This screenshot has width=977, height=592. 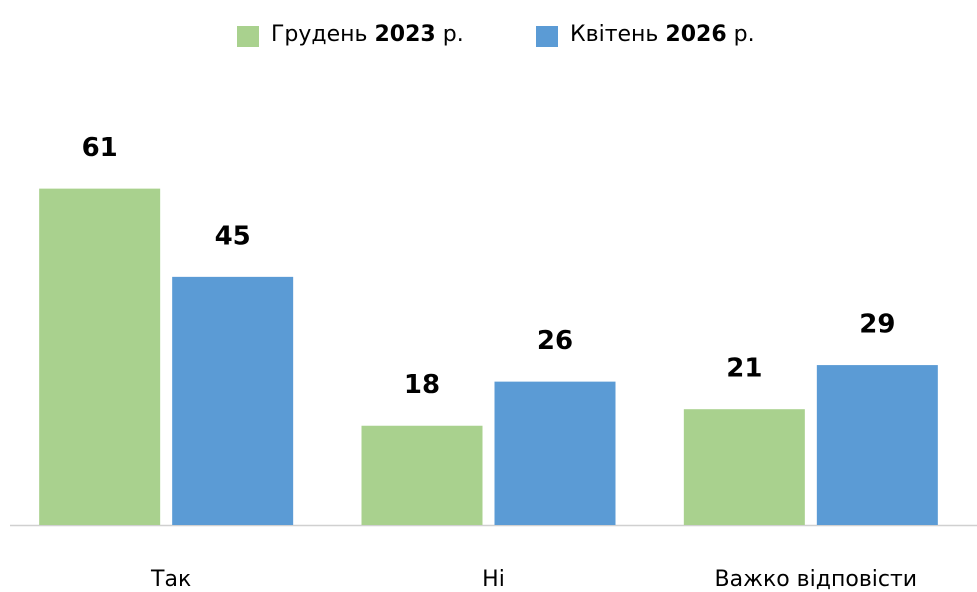 I want to click on value-label: 18, so click(x=422, y=385).